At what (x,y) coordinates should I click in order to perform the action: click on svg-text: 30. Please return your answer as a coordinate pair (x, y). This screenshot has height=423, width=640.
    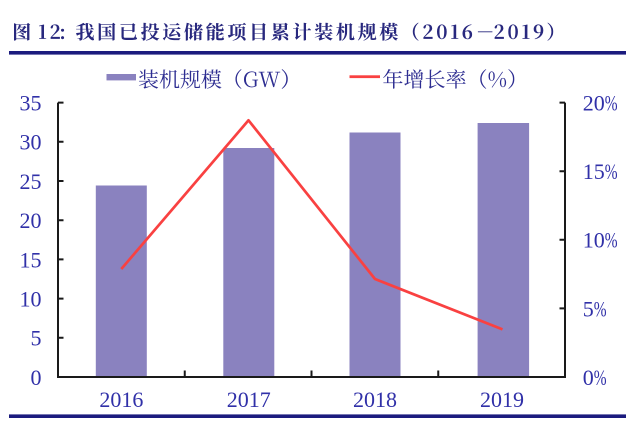
    Looking at the image, I should click on (31, 142).